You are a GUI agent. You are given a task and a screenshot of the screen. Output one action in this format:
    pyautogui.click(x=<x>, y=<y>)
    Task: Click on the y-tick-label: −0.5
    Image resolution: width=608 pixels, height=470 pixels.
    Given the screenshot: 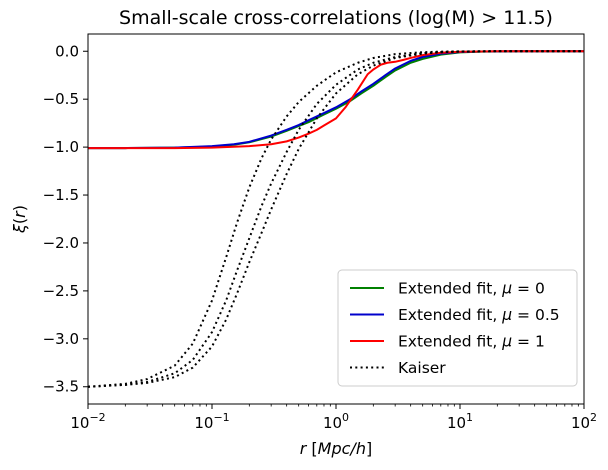 What is the action you would take?
    pyautogui.click(x=61, y=99)
    